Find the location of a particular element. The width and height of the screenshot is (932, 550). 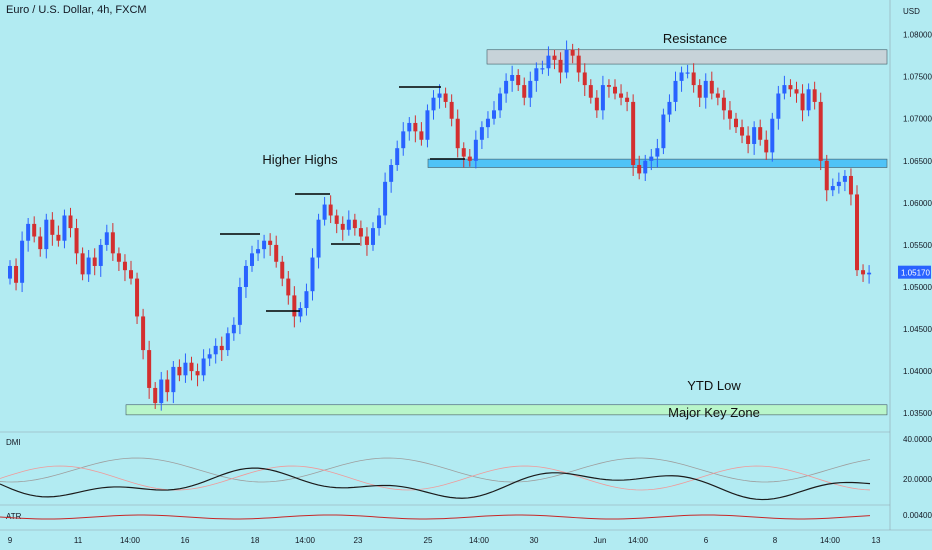

price-tick-label: 1.08000 is located at coordinates (917, 35).